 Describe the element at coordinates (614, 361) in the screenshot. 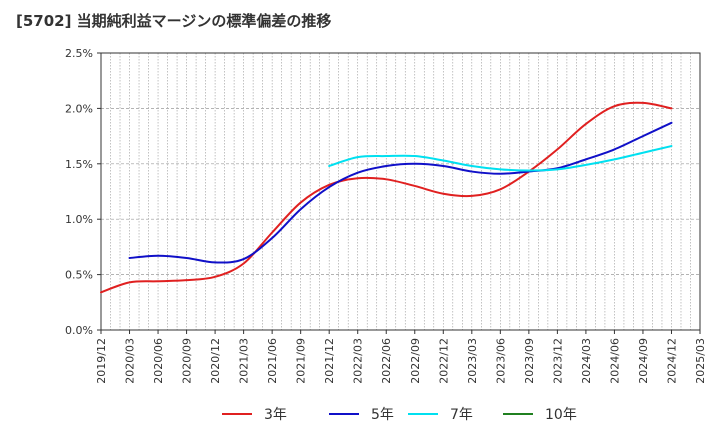

I see `x-tick-label: 2024/06` at that location.